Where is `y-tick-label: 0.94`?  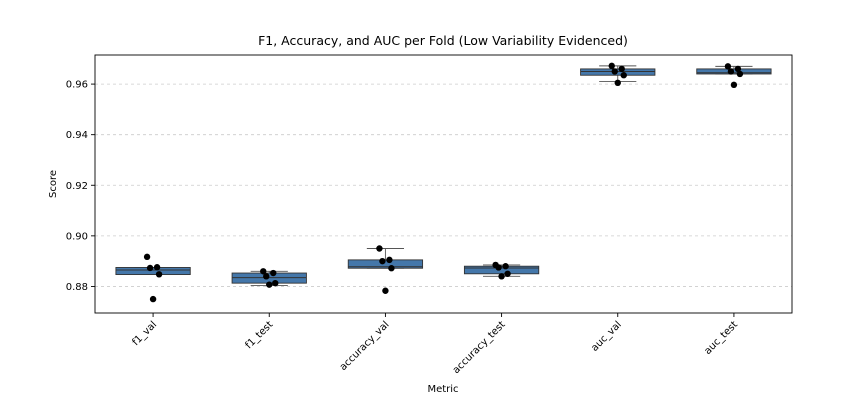
y-tick-label: 0.94 is located at coordinates (77, 135).